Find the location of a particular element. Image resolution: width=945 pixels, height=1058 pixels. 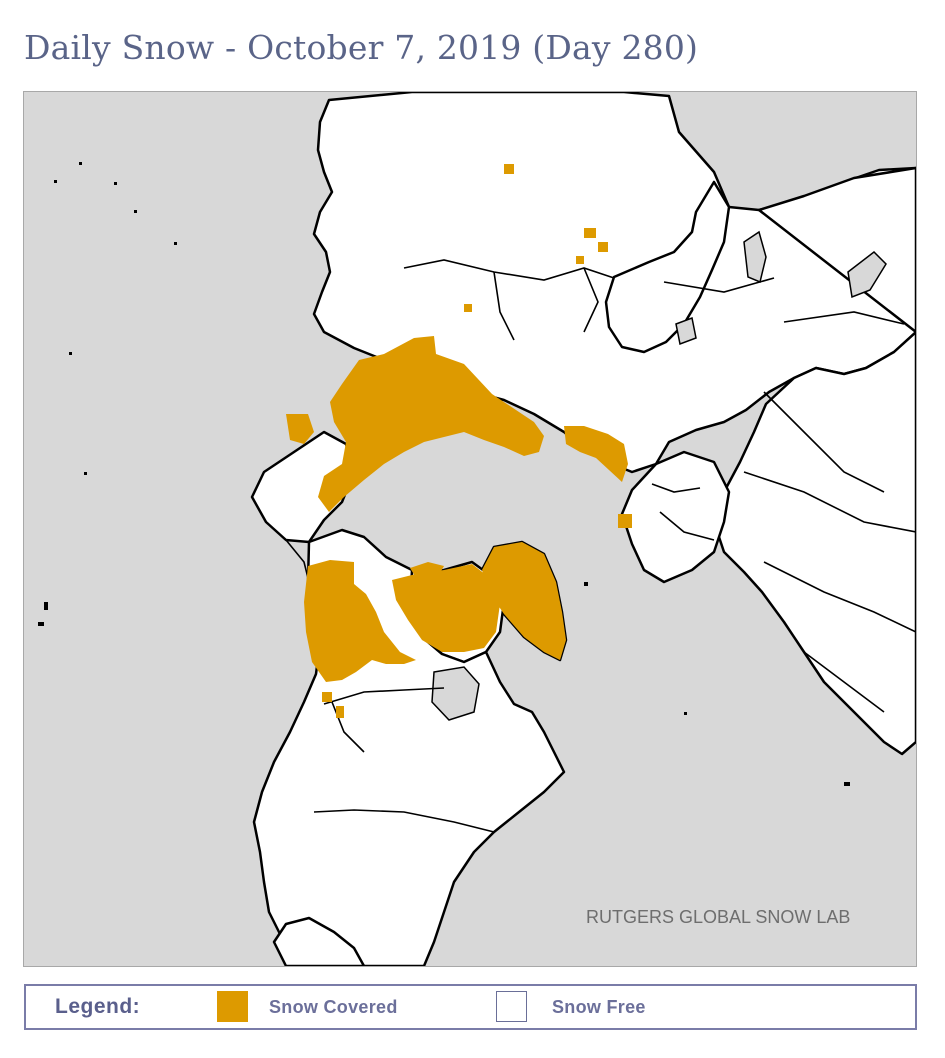

legend-swatch-snow-covered is located at coordinates (232, 1006).